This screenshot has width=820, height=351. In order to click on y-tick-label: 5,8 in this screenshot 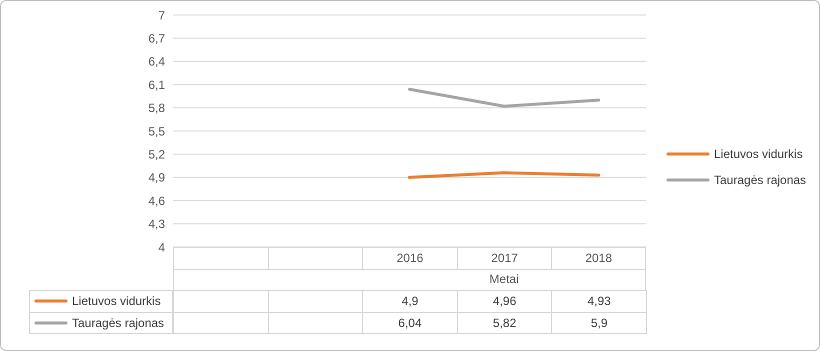, I will do `click(157, 108)`.